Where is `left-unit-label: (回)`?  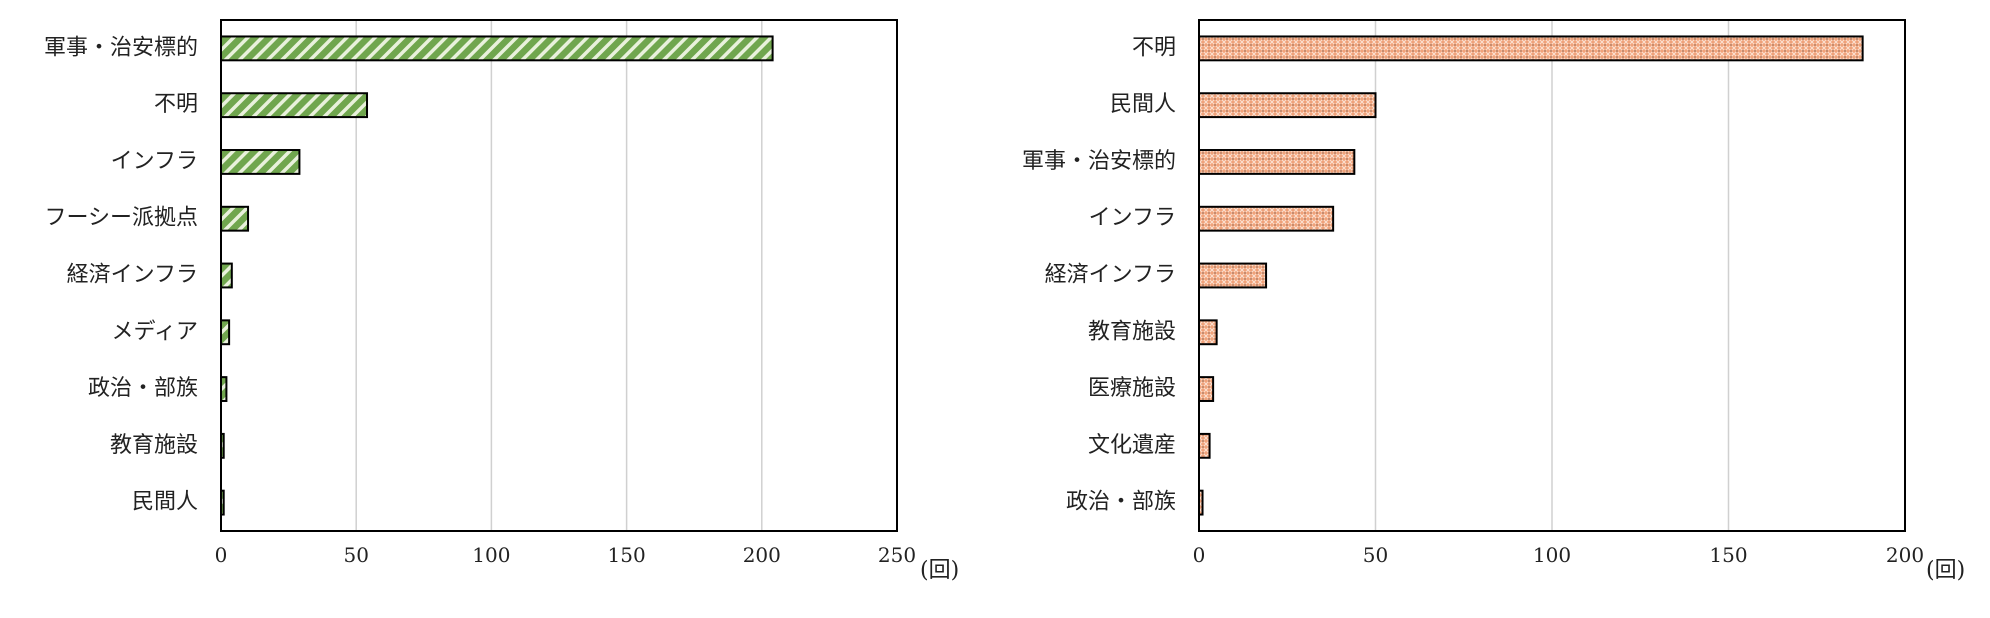 left-unit-label: (回) is located at coordinates (939, 570).